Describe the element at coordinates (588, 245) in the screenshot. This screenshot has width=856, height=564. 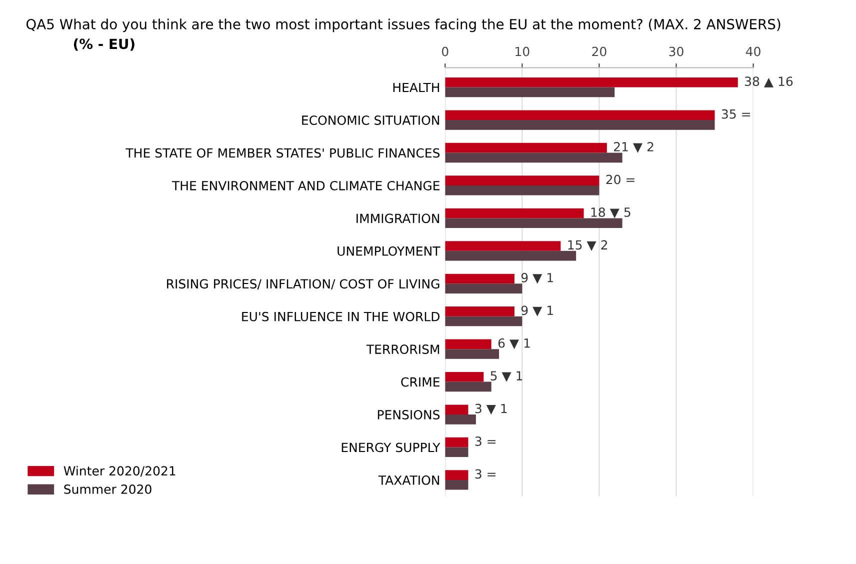
I see `data-label: 15 ▼ 2` at that location.